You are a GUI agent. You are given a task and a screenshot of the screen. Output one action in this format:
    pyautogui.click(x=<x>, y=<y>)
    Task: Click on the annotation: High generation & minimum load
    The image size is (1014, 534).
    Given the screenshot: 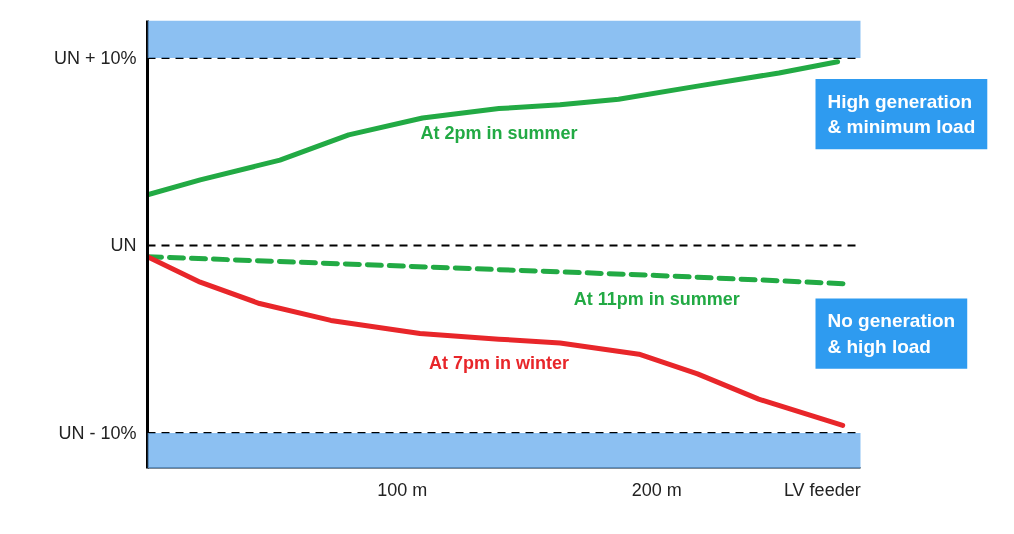 What is the action you would take?
    pyautogui.click(x=901, y=114)
    